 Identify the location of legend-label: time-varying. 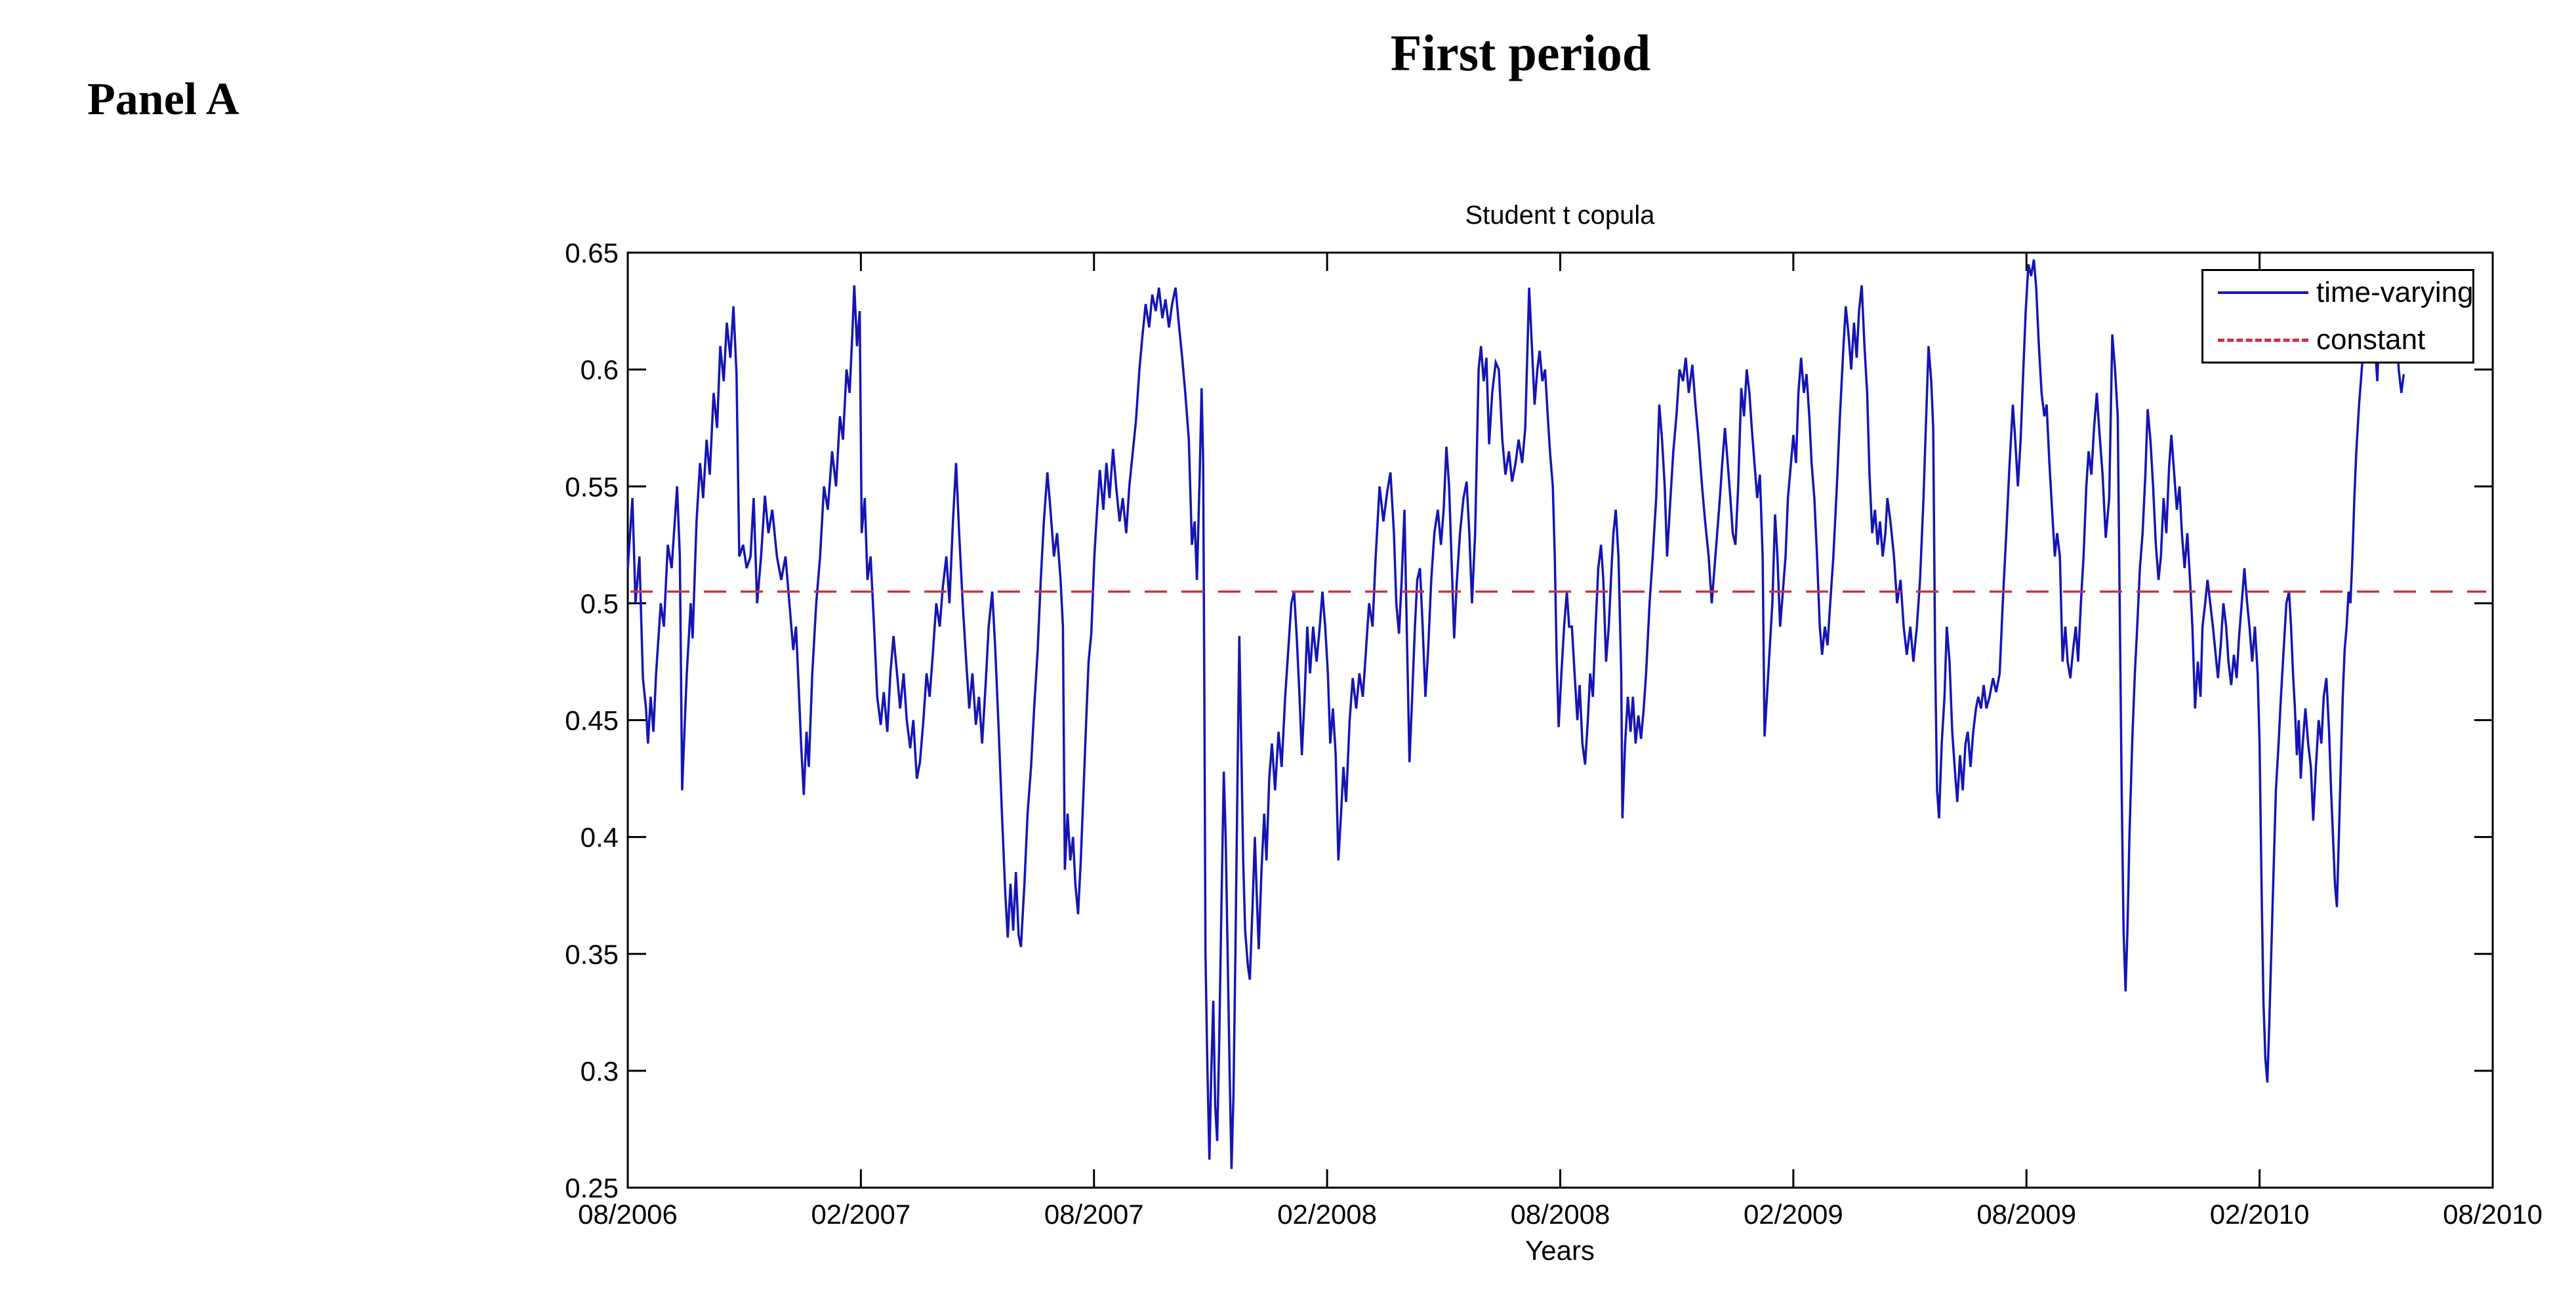
(2395, 292).